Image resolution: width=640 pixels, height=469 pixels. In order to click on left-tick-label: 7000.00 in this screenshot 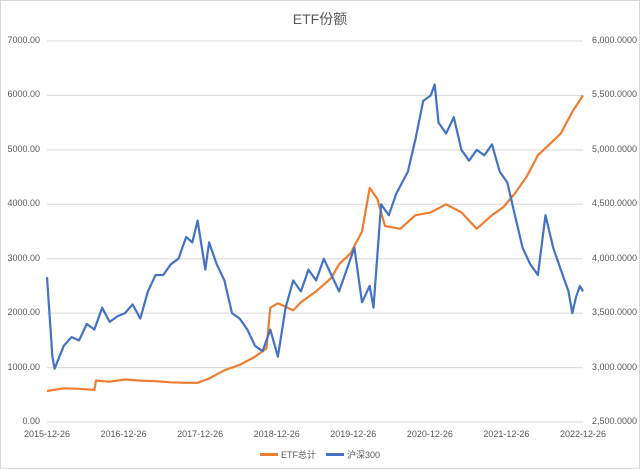, I will do `click(23, 40)`.